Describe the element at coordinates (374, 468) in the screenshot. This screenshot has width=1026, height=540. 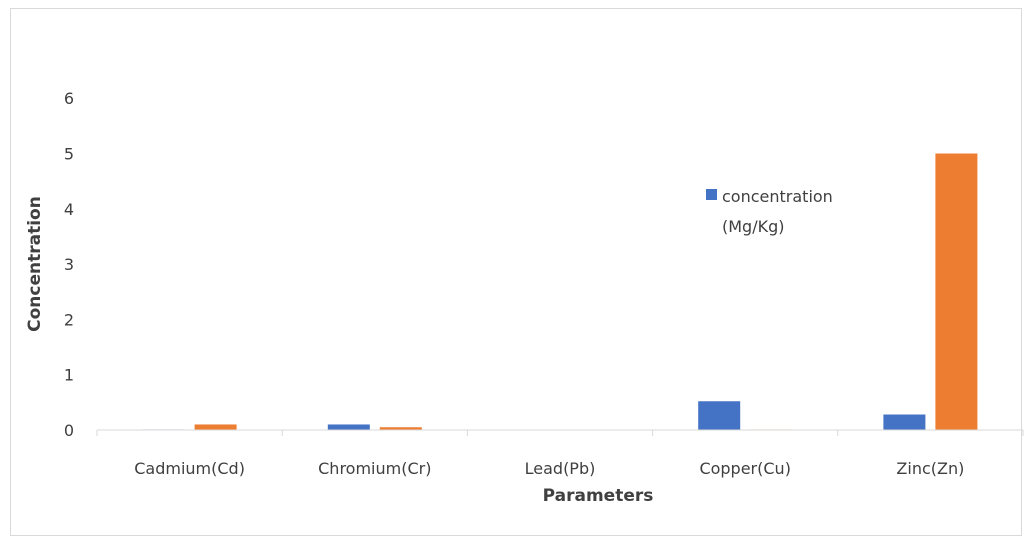
I see `x-tick-label: Chromium(Cr)` at that location.